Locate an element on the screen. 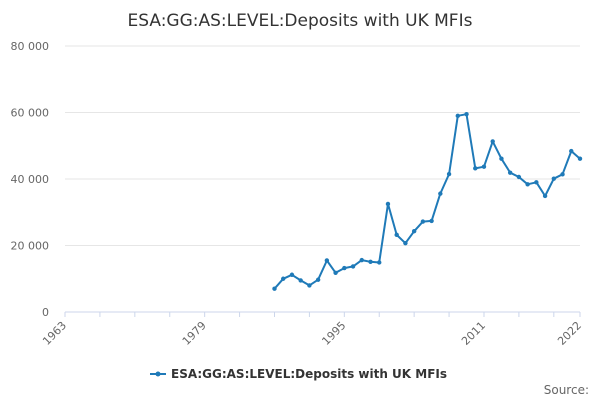 This screenshot has height=400, width=600. x-tick-label: 1963 is located at coordinates (54, 333).